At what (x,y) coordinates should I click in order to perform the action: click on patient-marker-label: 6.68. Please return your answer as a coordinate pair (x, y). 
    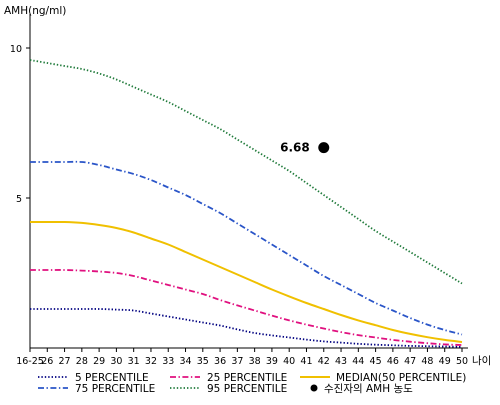
    Looking at the image, I should click on (295, 148).